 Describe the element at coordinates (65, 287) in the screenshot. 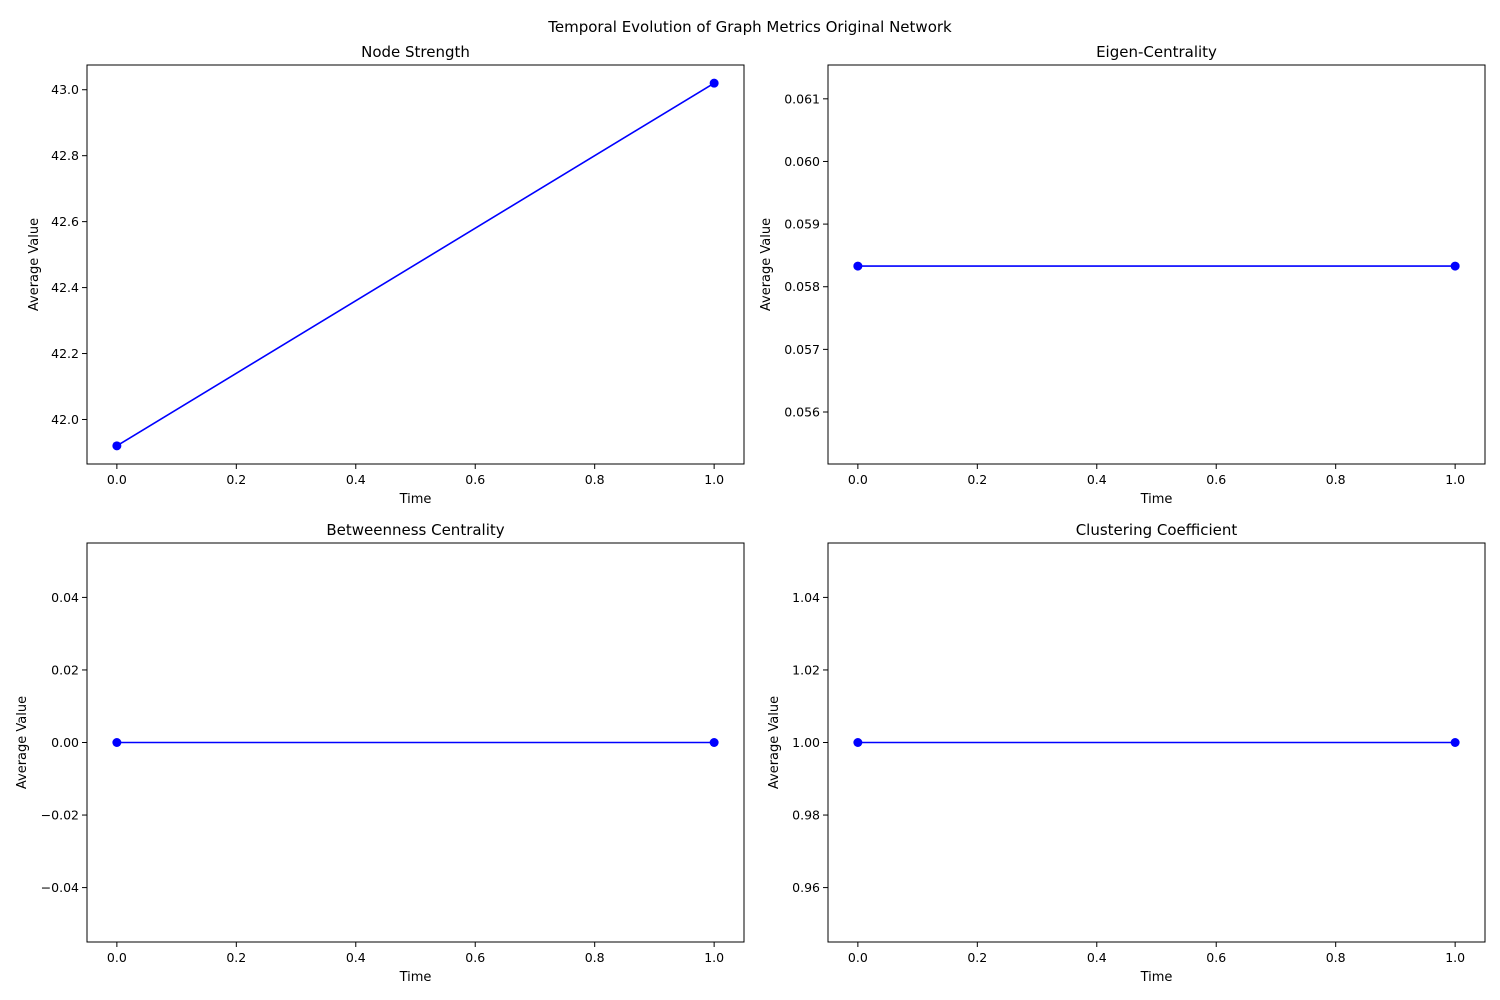

I see `y-tick-label: 42.4` at that location.